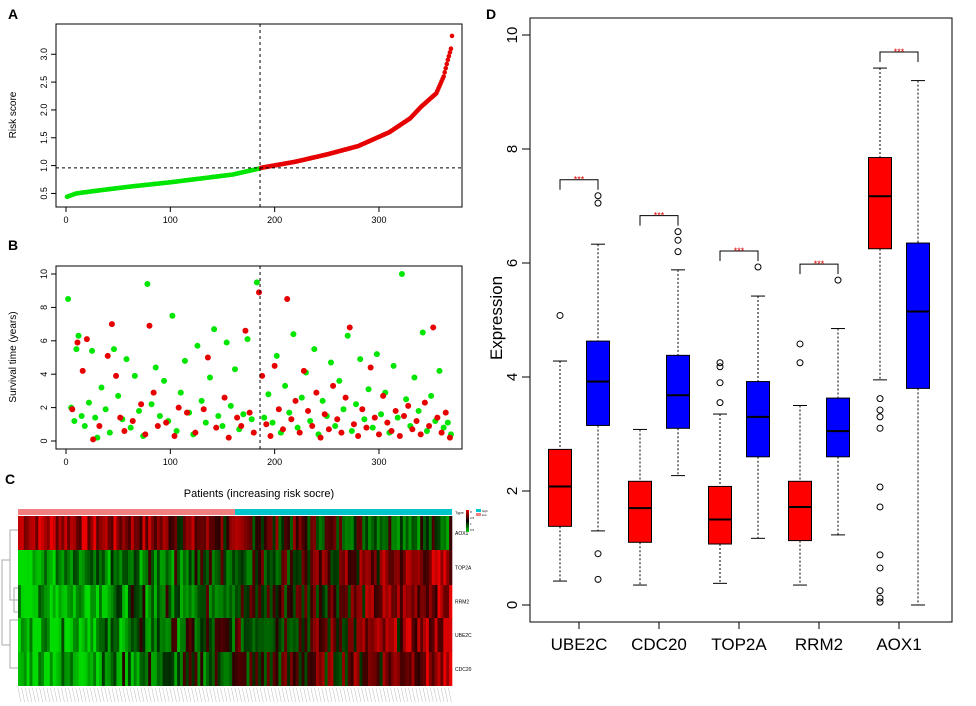  I want to click on y-tick-label: 2, so click(512, 491).